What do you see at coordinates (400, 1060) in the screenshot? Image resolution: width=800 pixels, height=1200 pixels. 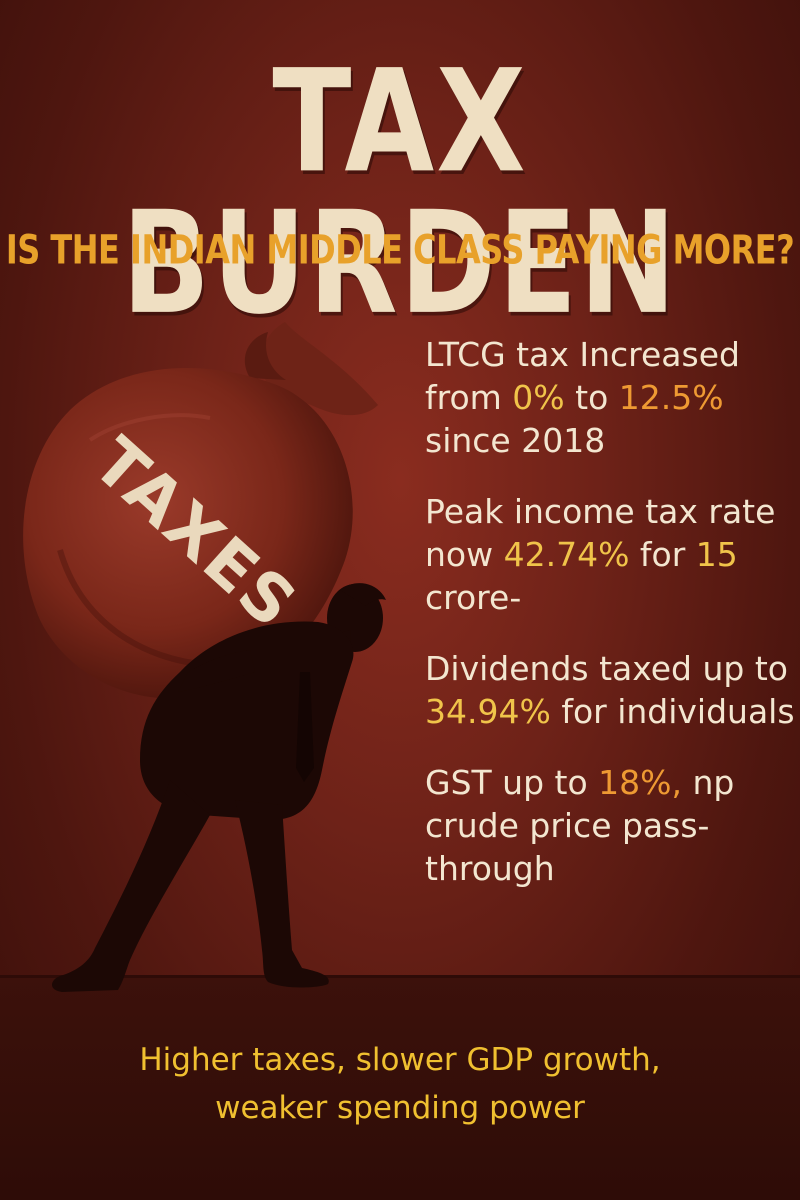 I see `footer-line-1: Higher taxes, slower GDP growth,` at bounding box center [400, 1060].